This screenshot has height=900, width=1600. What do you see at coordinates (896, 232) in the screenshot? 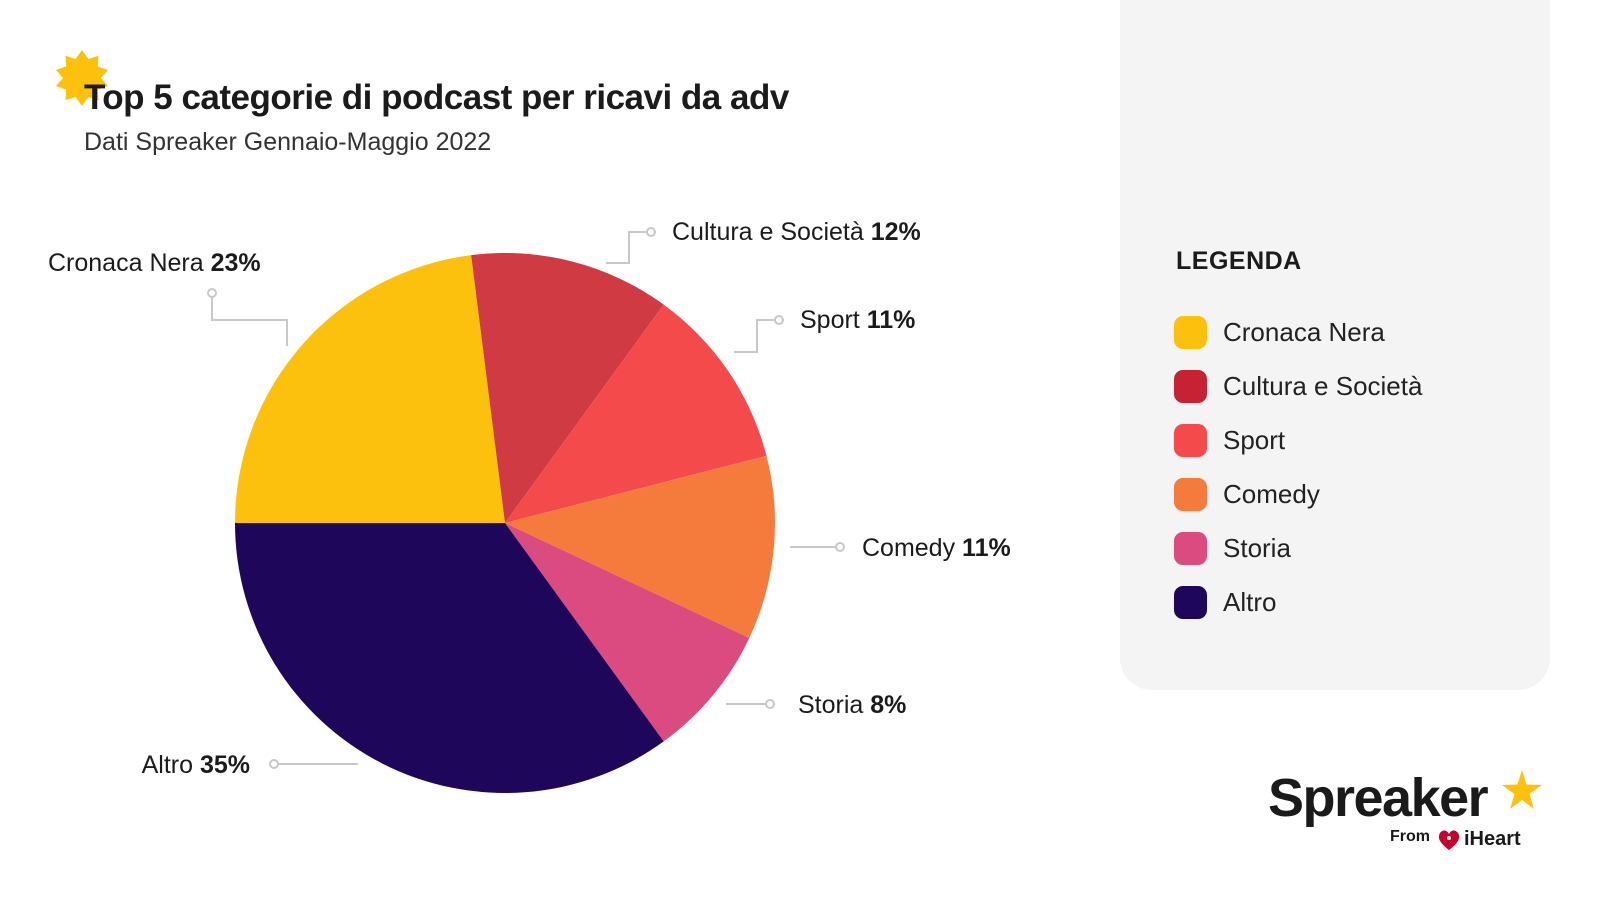
I see `data-label-value: 12%` at bounding box center [896, 232].